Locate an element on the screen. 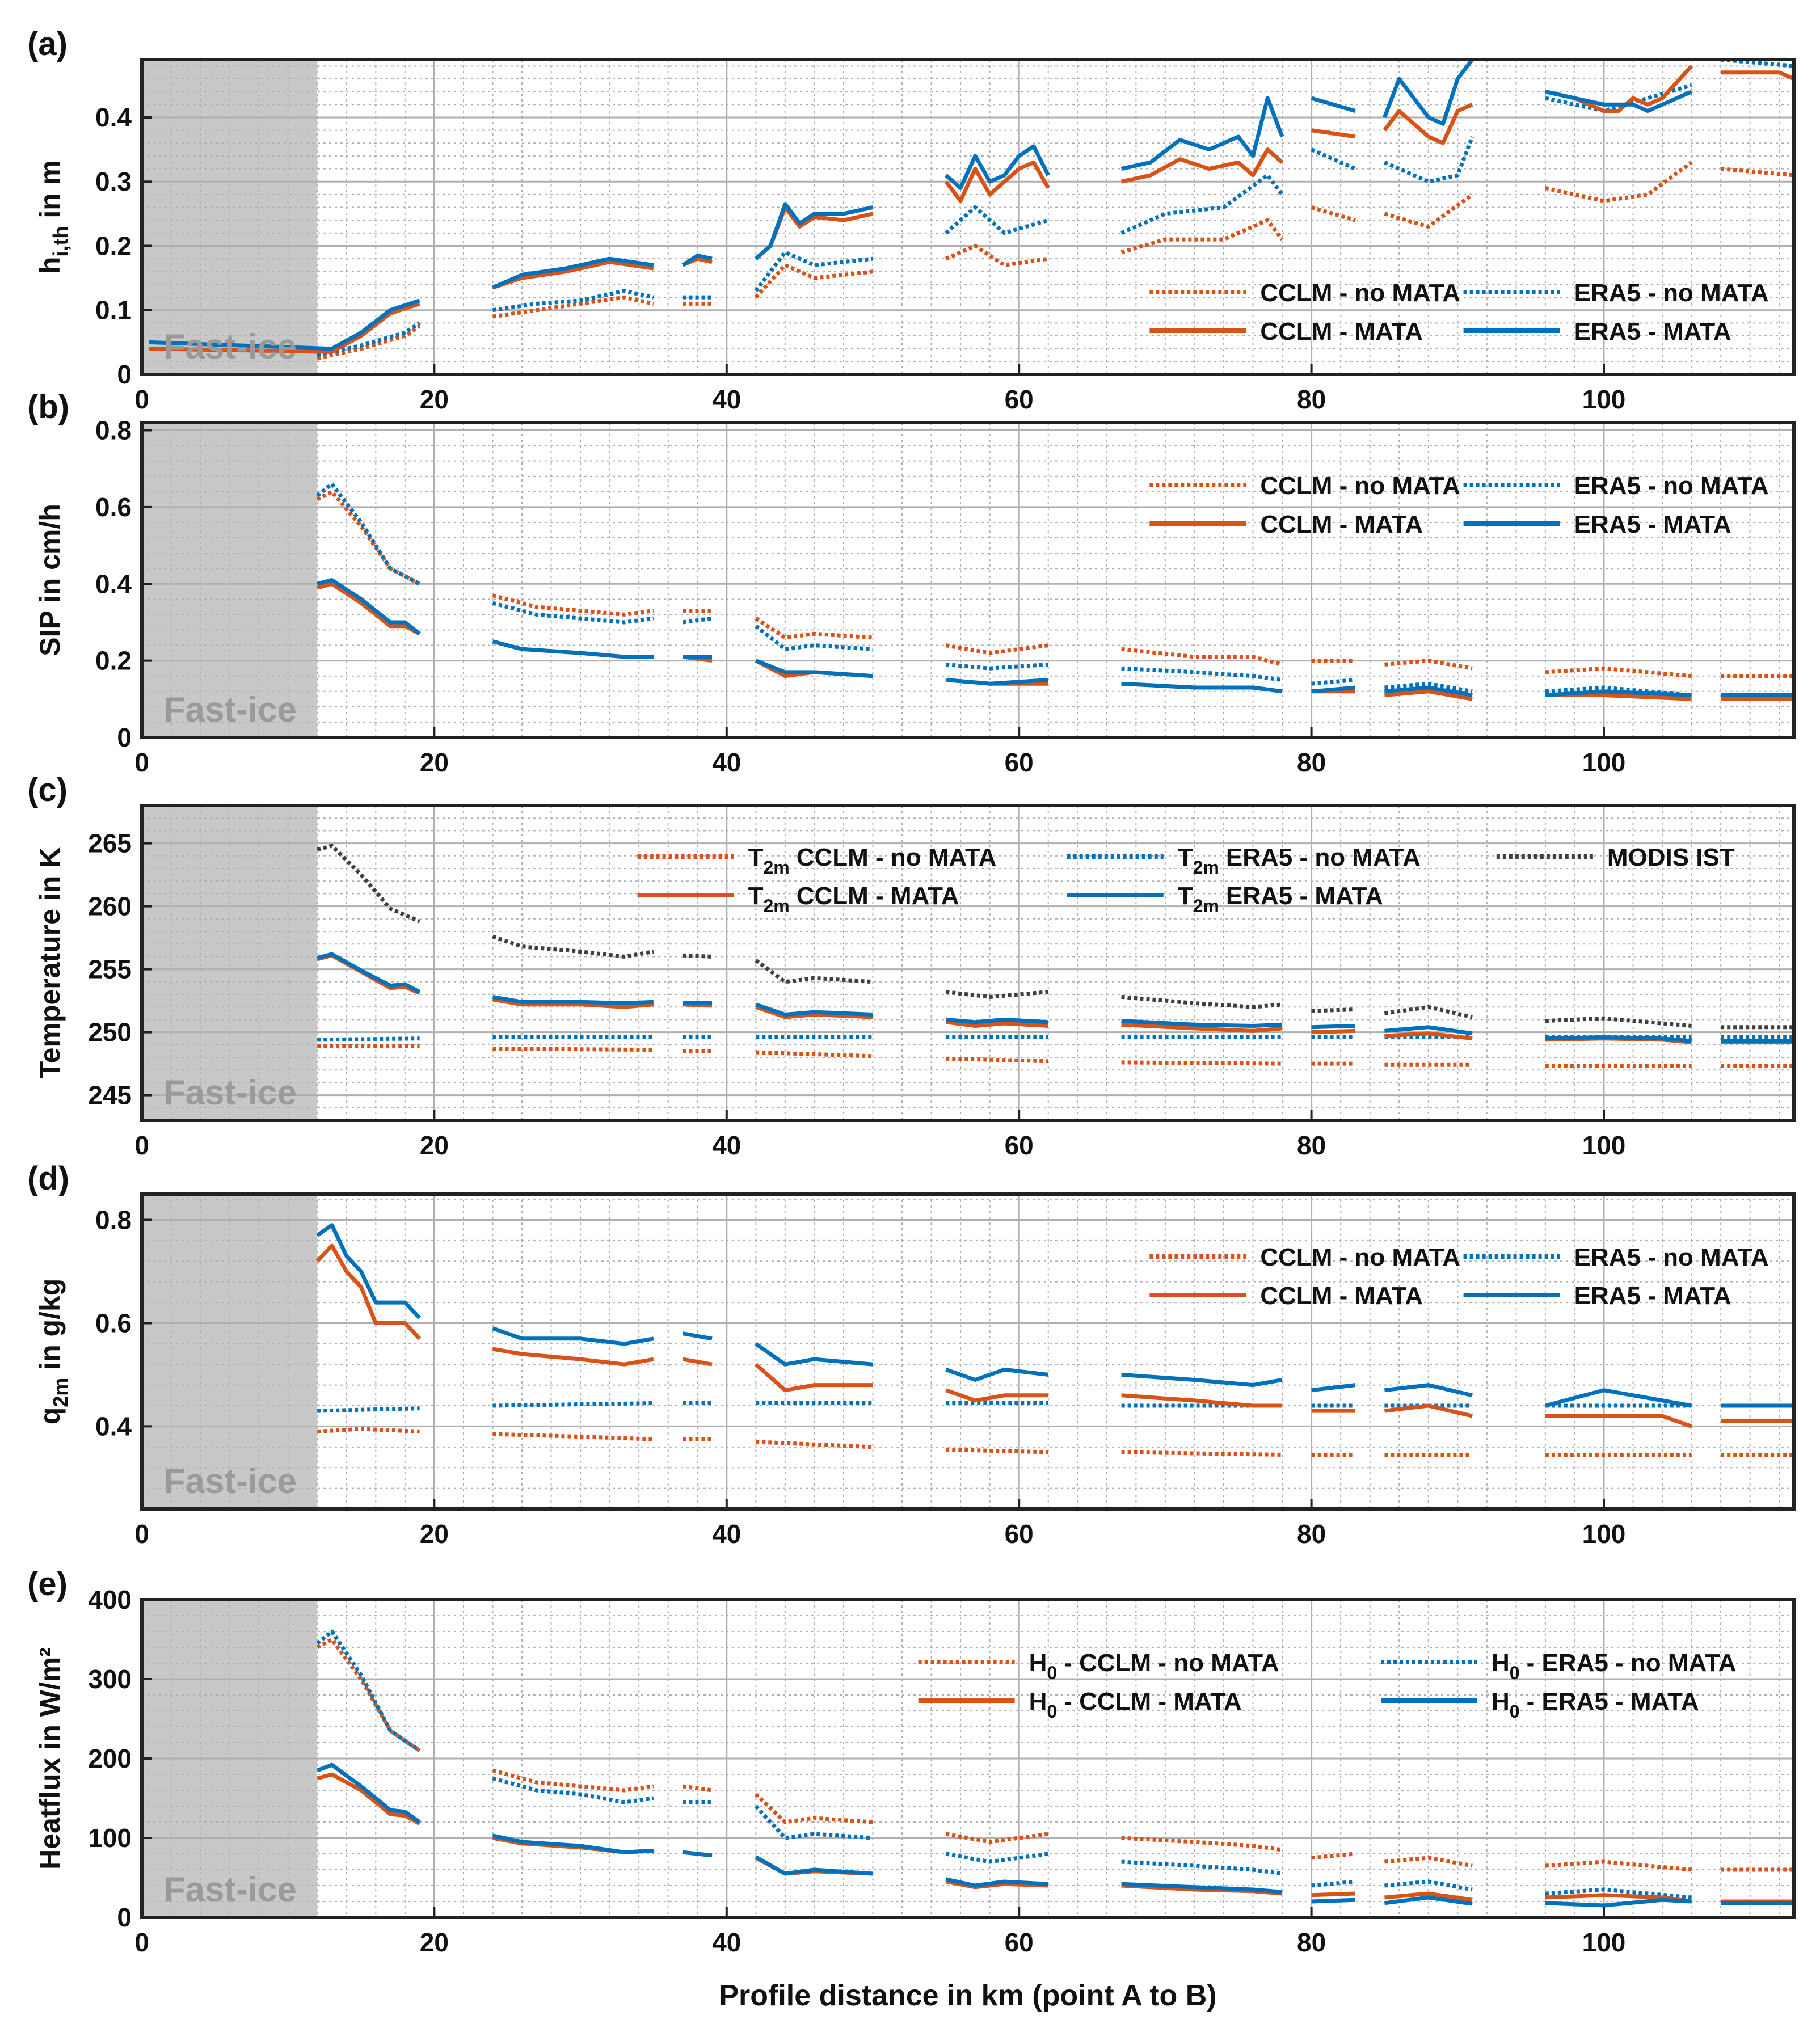 This screenshot has width=1820, height=2024. y-tick-label: 250 is located at coordinates (110, 1032).